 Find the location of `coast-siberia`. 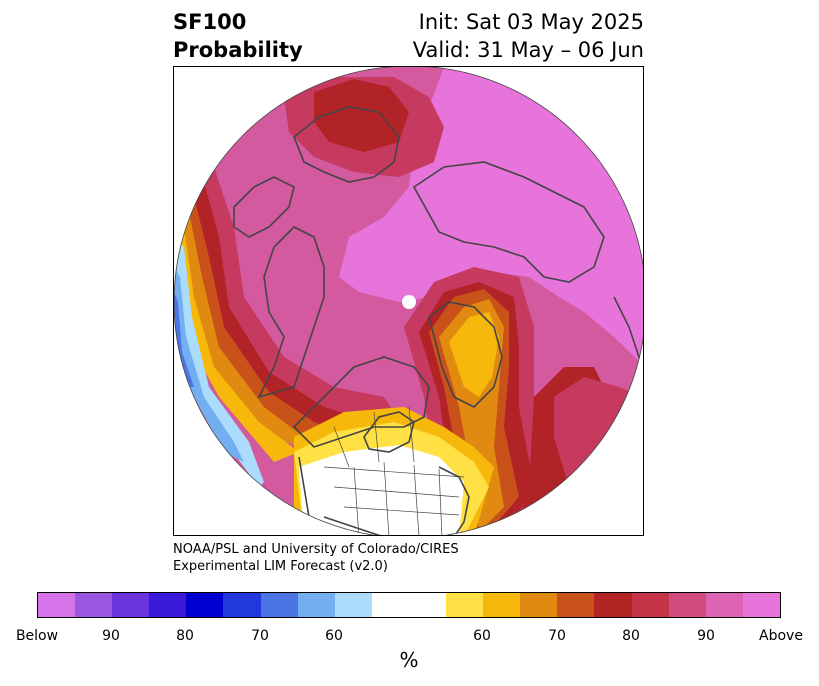

coast-siberia is located at coordinates (508, 222).